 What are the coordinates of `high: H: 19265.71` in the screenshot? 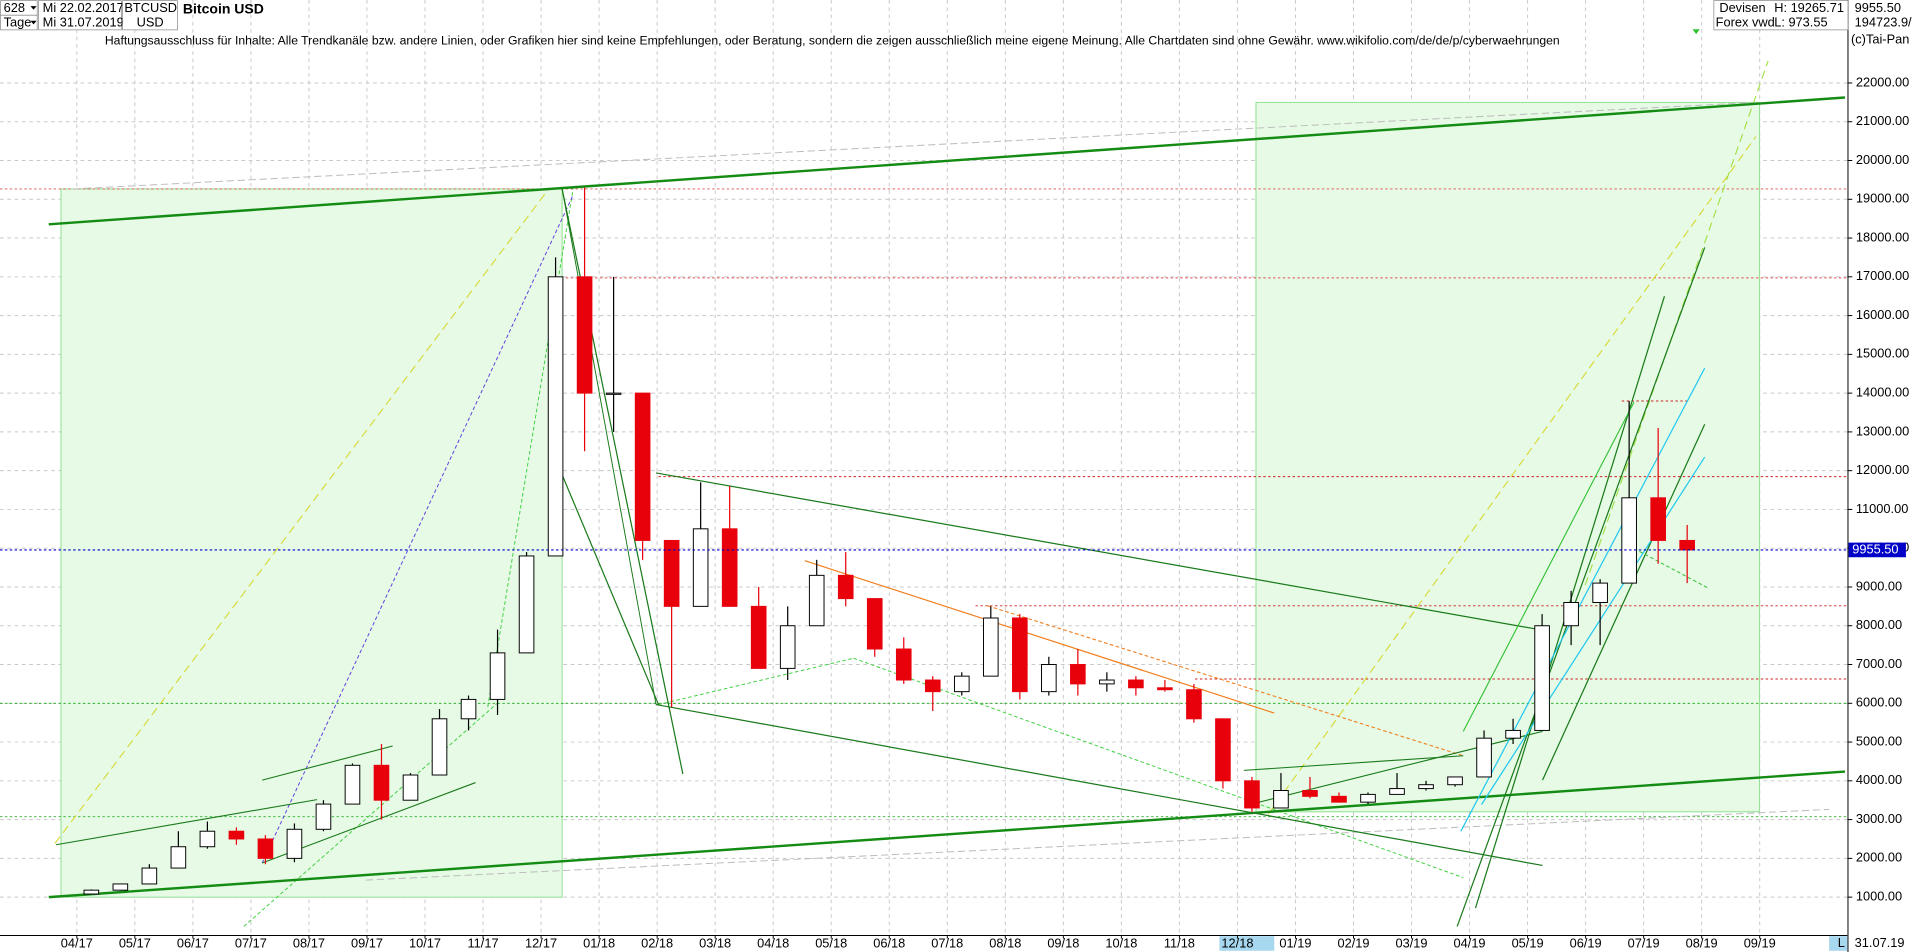 It's located at (1809, 7).